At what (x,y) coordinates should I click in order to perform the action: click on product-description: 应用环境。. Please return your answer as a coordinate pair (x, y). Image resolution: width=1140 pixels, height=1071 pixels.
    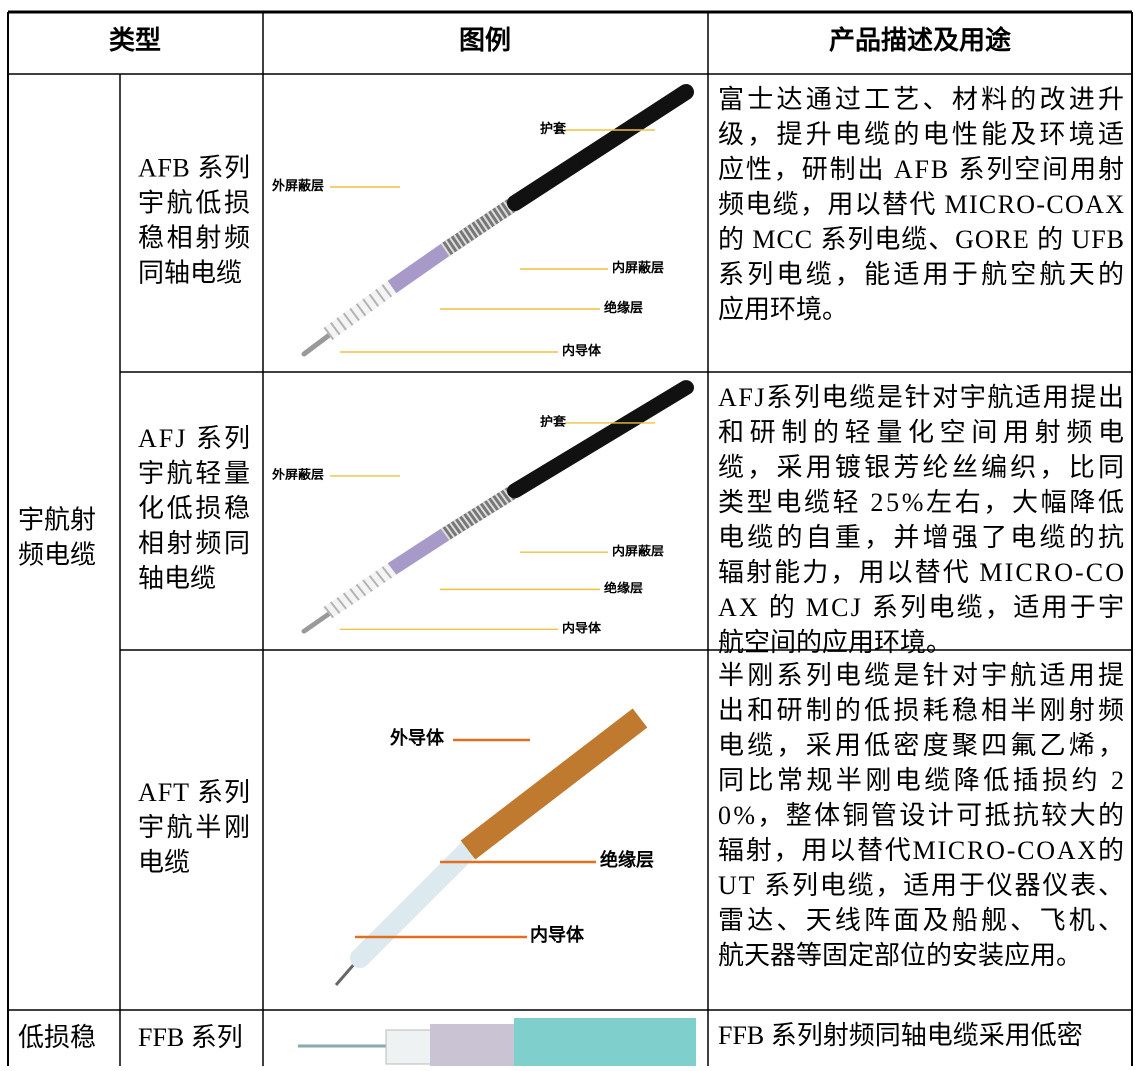
    Looking at the image, I should click on (783, 309).